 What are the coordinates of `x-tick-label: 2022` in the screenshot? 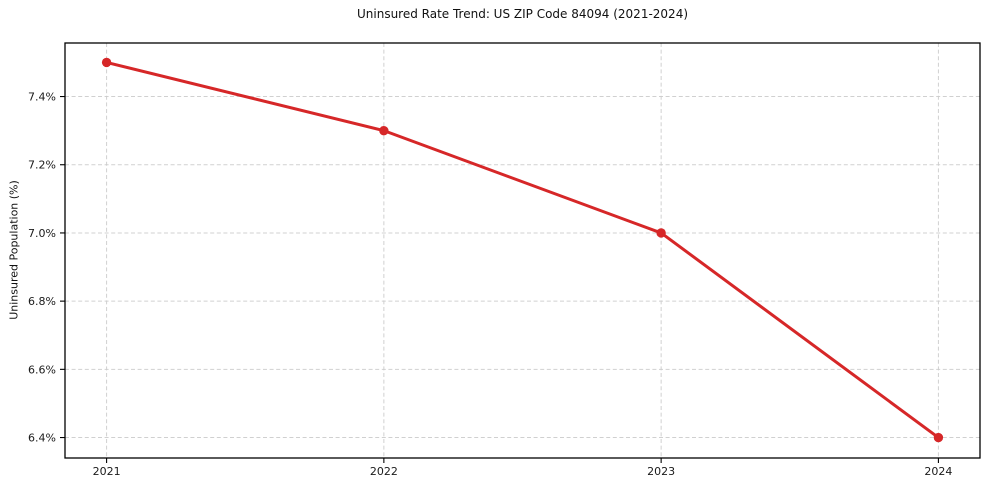 It's located at (384, 471).